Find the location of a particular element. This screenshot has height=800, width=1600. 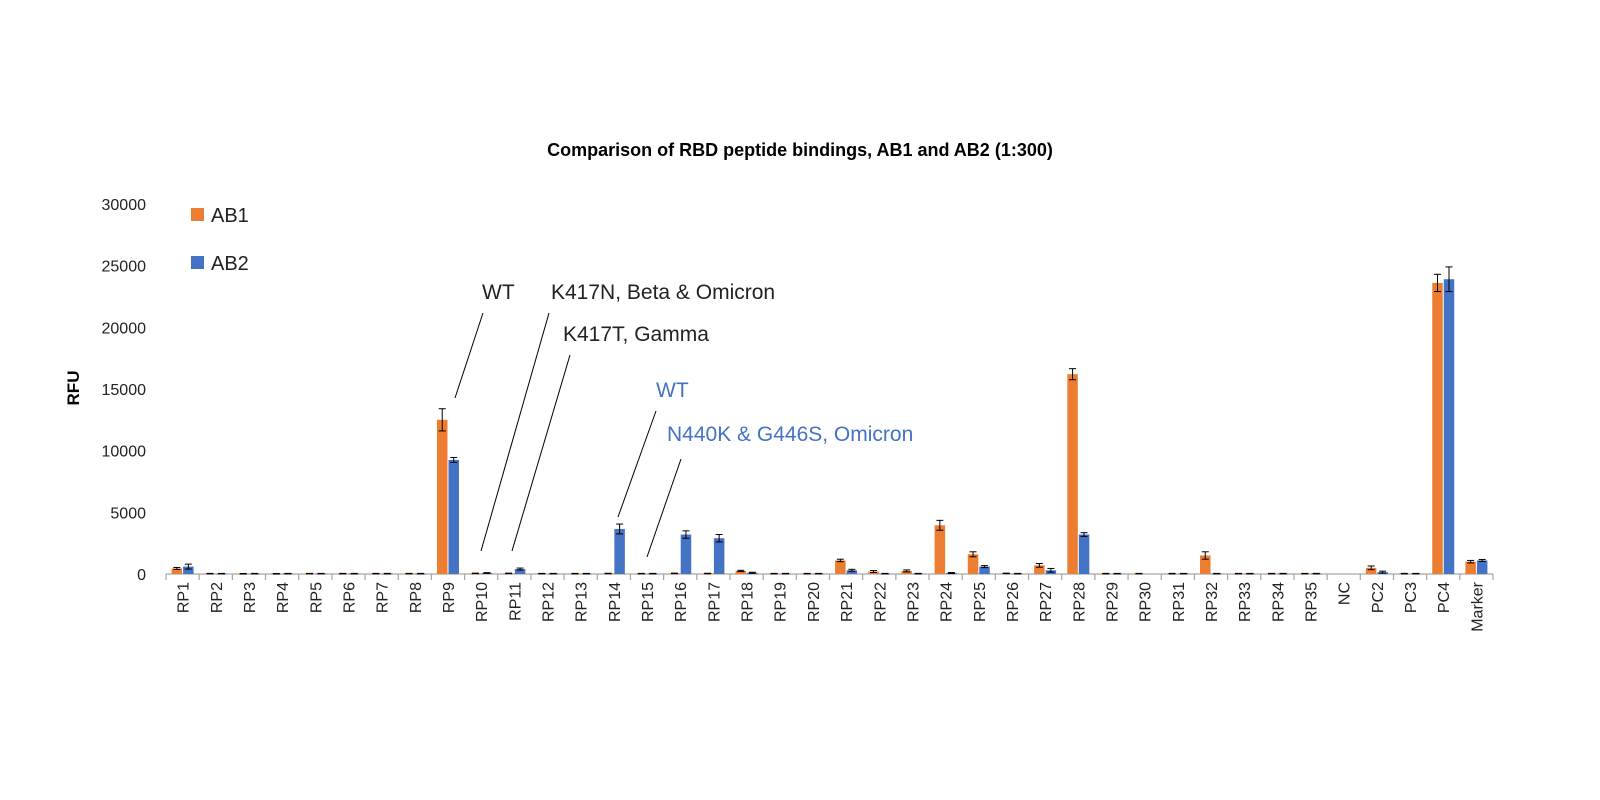

legend: AB1 AB2 is located at coordinates (220, 240).